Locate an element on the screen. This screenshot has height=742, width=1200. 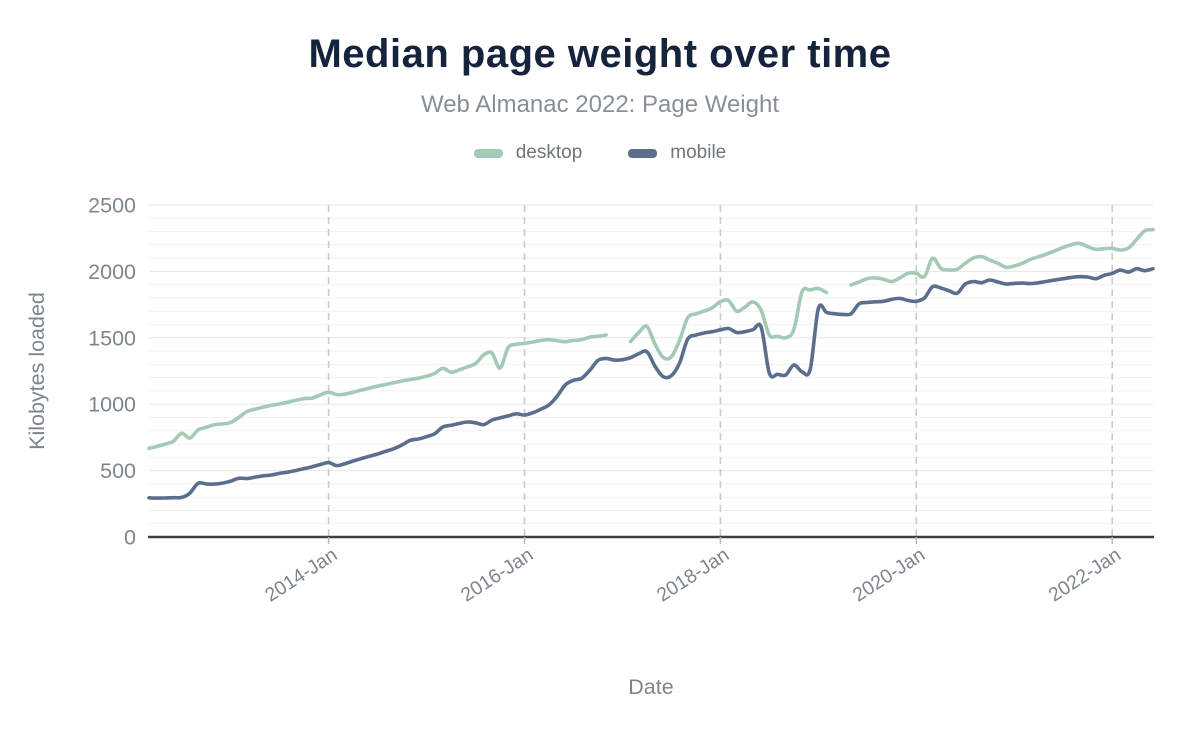
y-tick-label: 500 is located at coordinates (118, 471).